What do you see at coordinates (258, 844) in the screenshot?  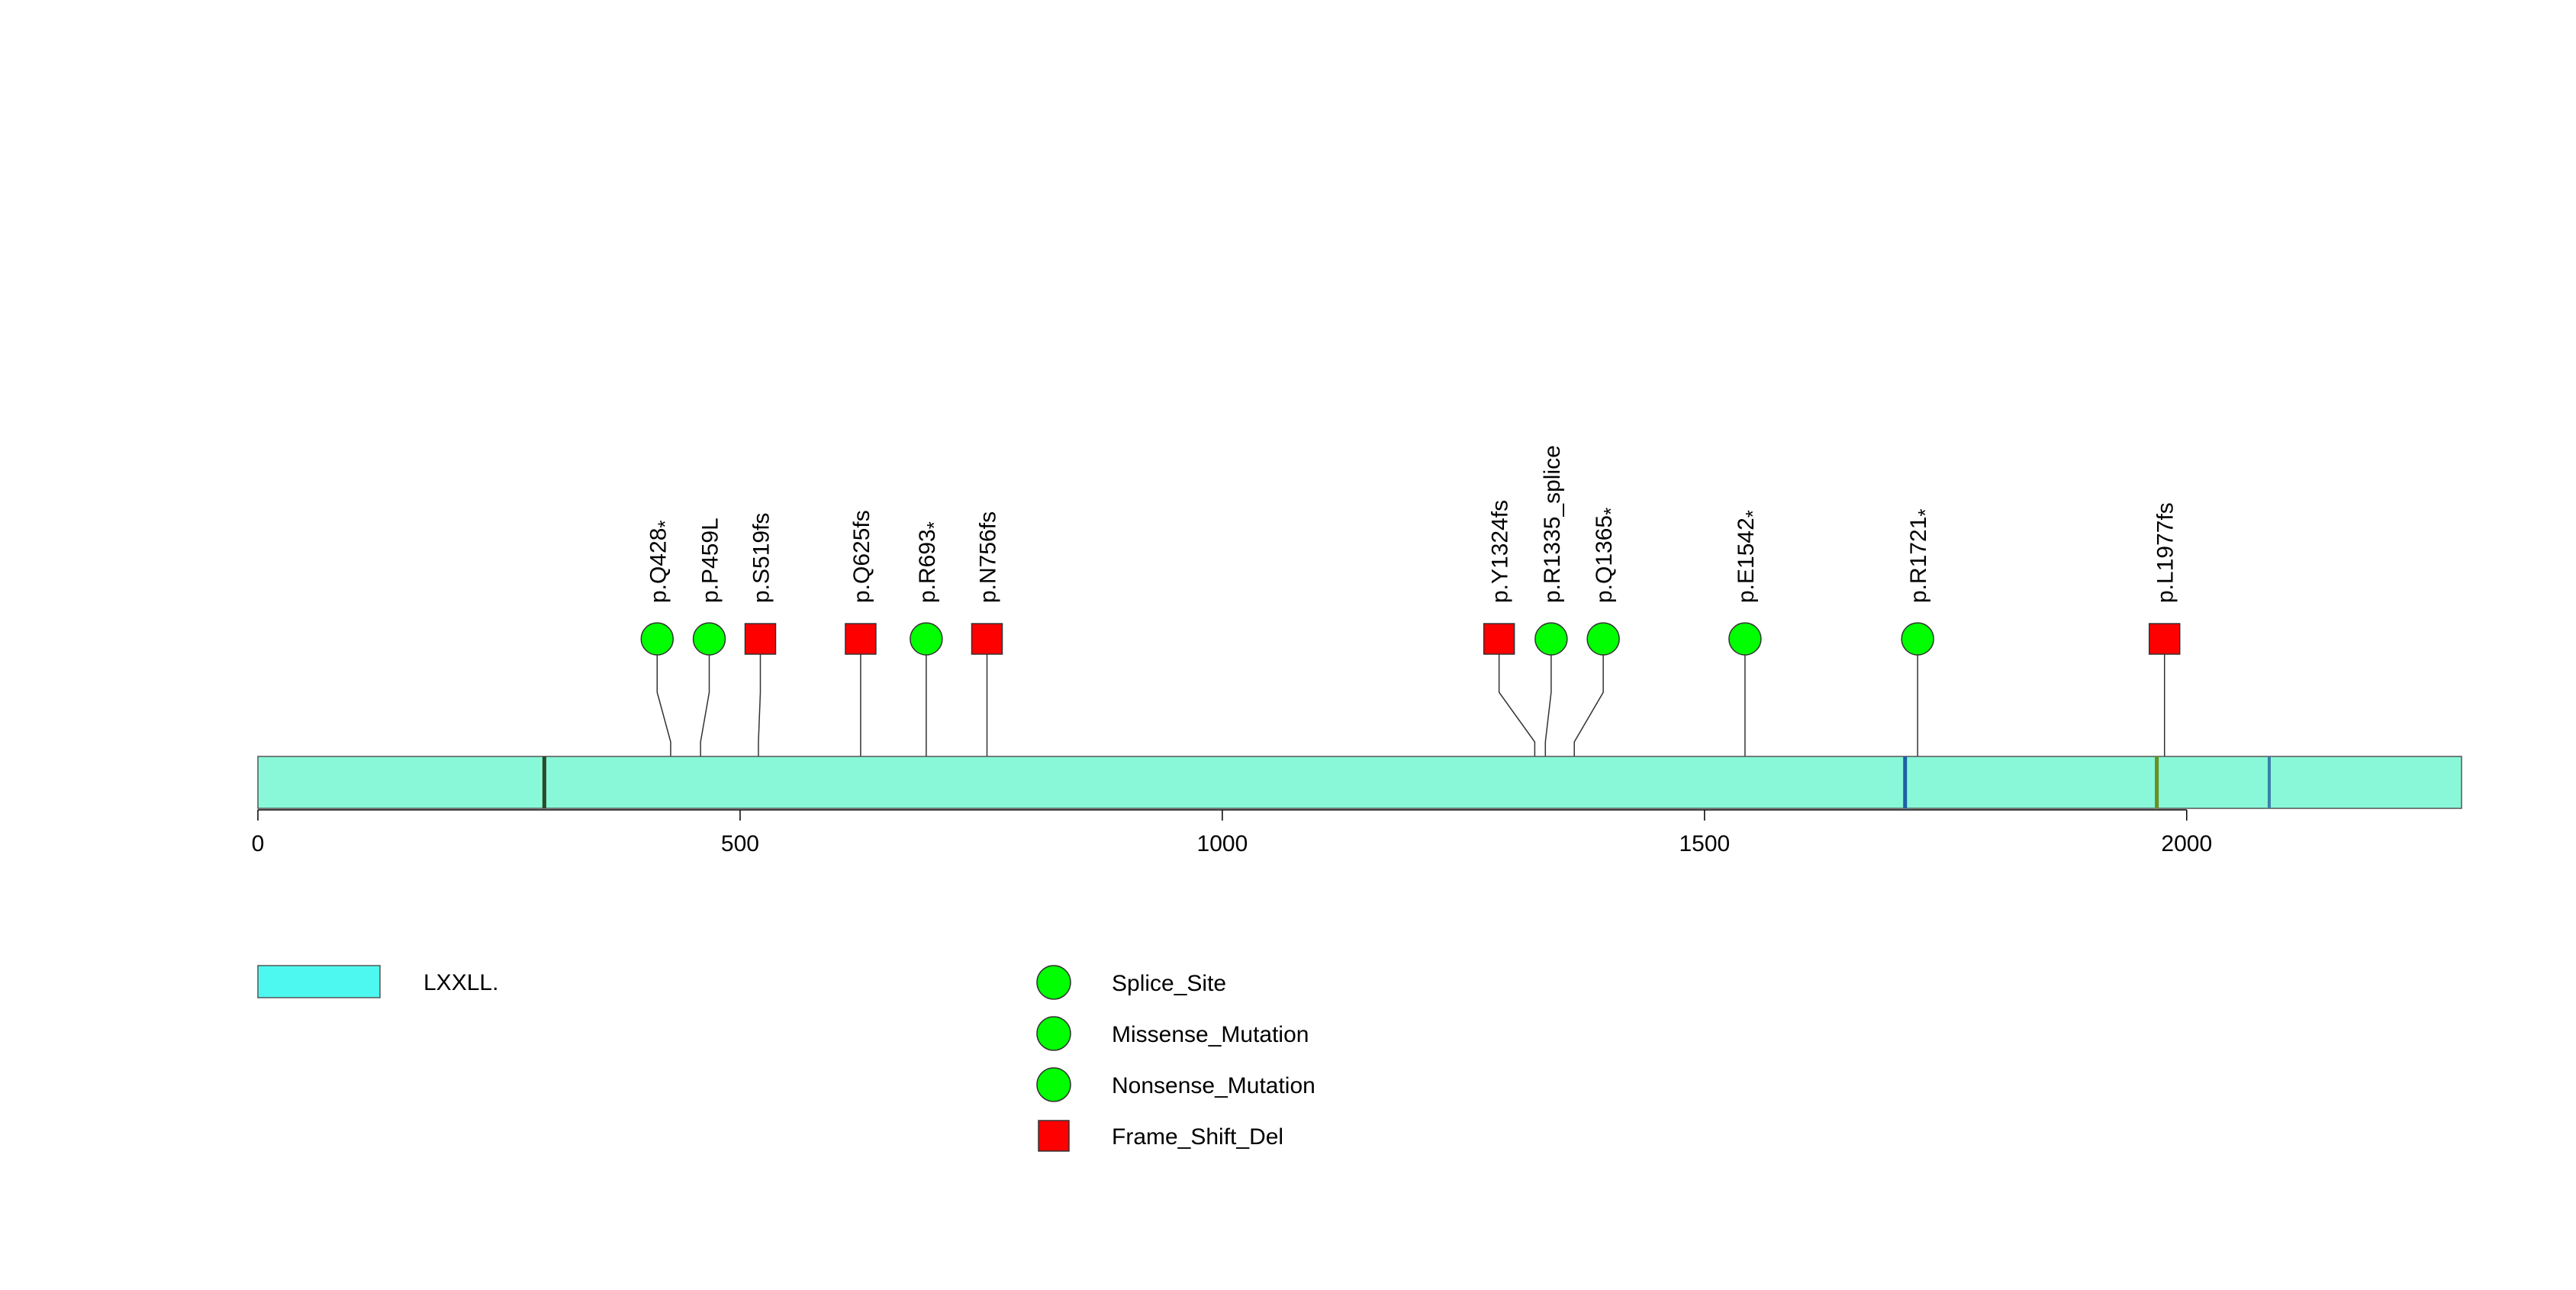 I see `x-tick-label-0: 0` at bounding box center [258, 844].